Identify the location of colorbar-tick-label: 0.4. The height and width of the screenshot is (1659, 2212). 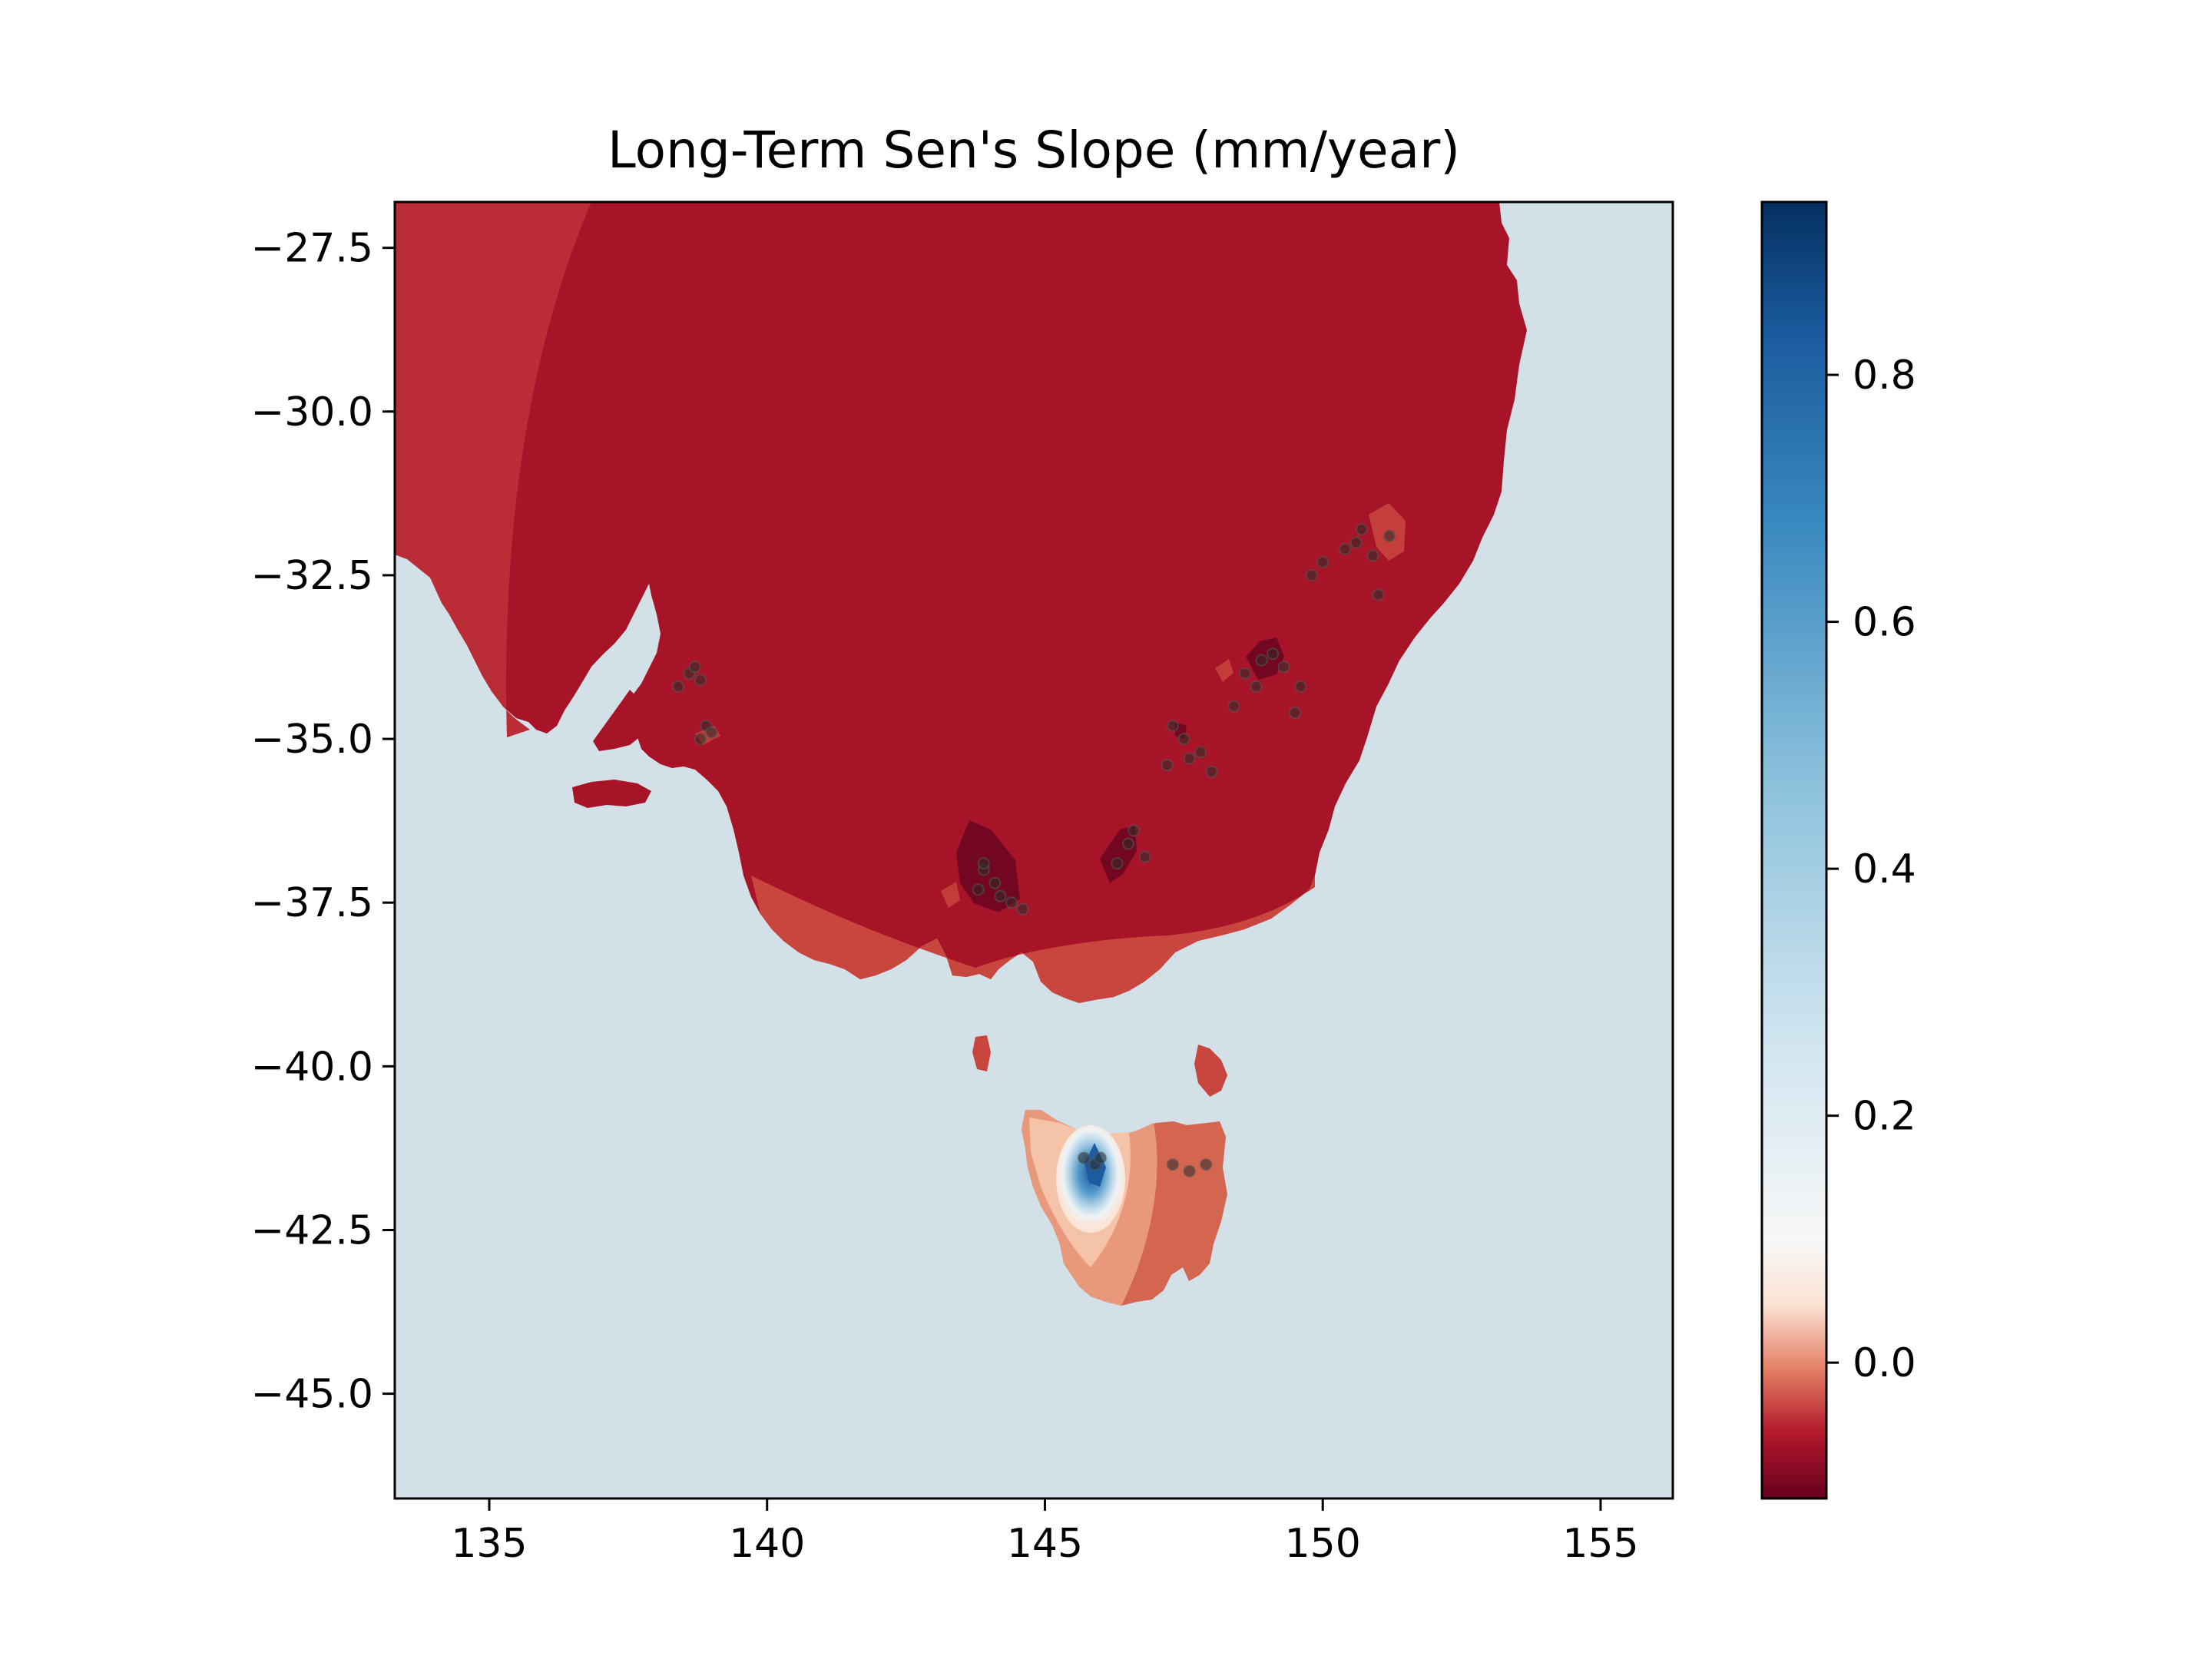
(1884, 869).